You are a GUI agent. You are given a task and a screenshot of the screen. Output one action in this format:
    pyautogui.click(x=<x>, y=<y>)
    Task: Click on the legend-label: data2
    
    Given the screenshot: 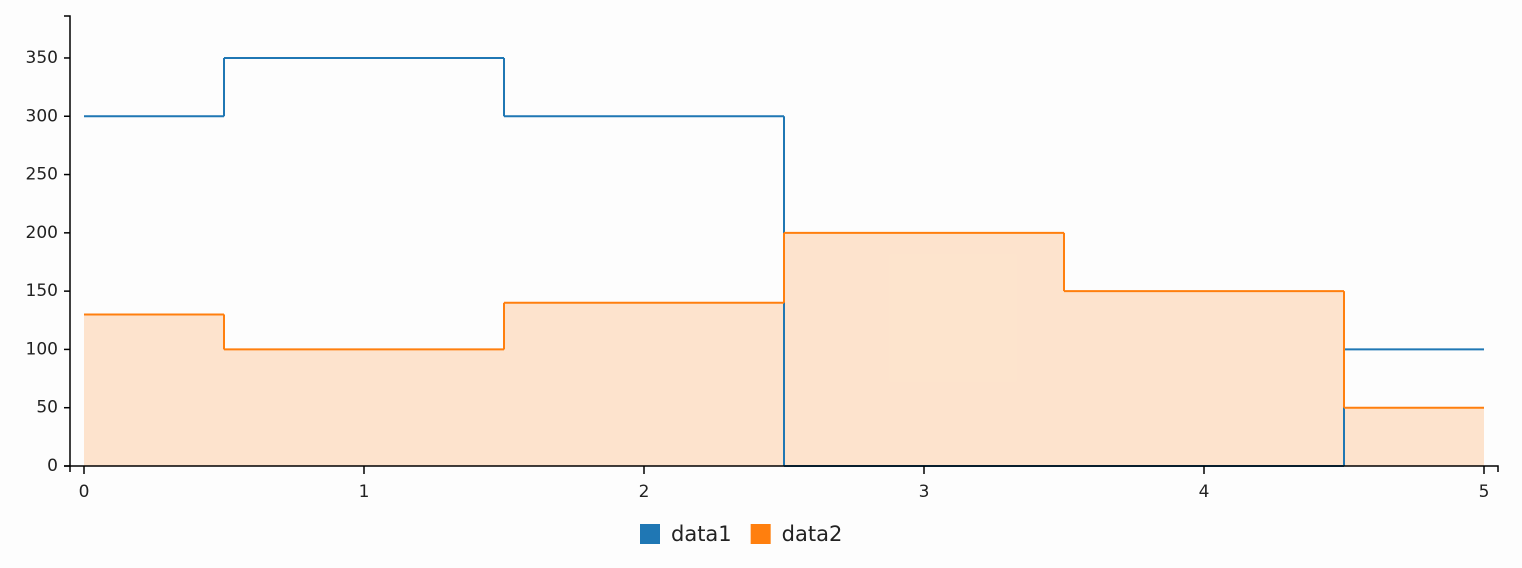 What is the action you would take?
    pyautogui.click(x=812, y=534)
    